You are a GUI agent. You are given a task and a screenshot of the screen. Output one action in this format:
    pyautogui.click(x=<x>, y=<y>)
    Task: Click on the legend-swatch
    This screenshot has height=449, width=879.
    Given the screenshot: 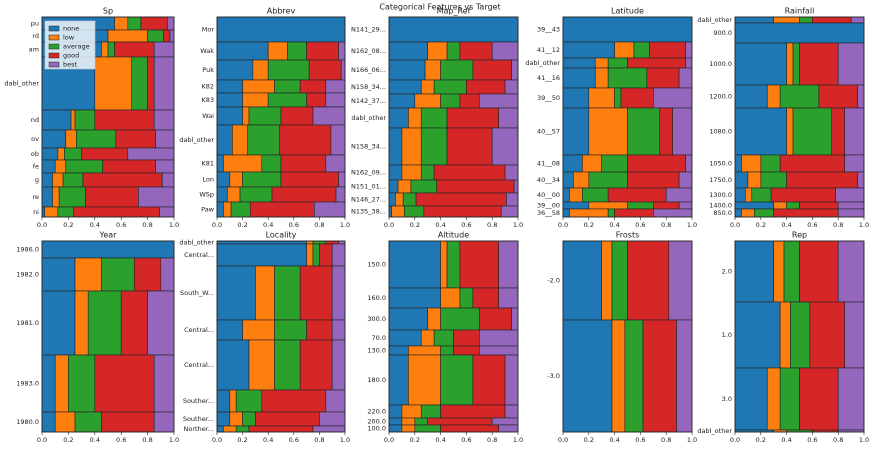 What is the action you would take?
    pyautogui.click(x=54, y=28)
    